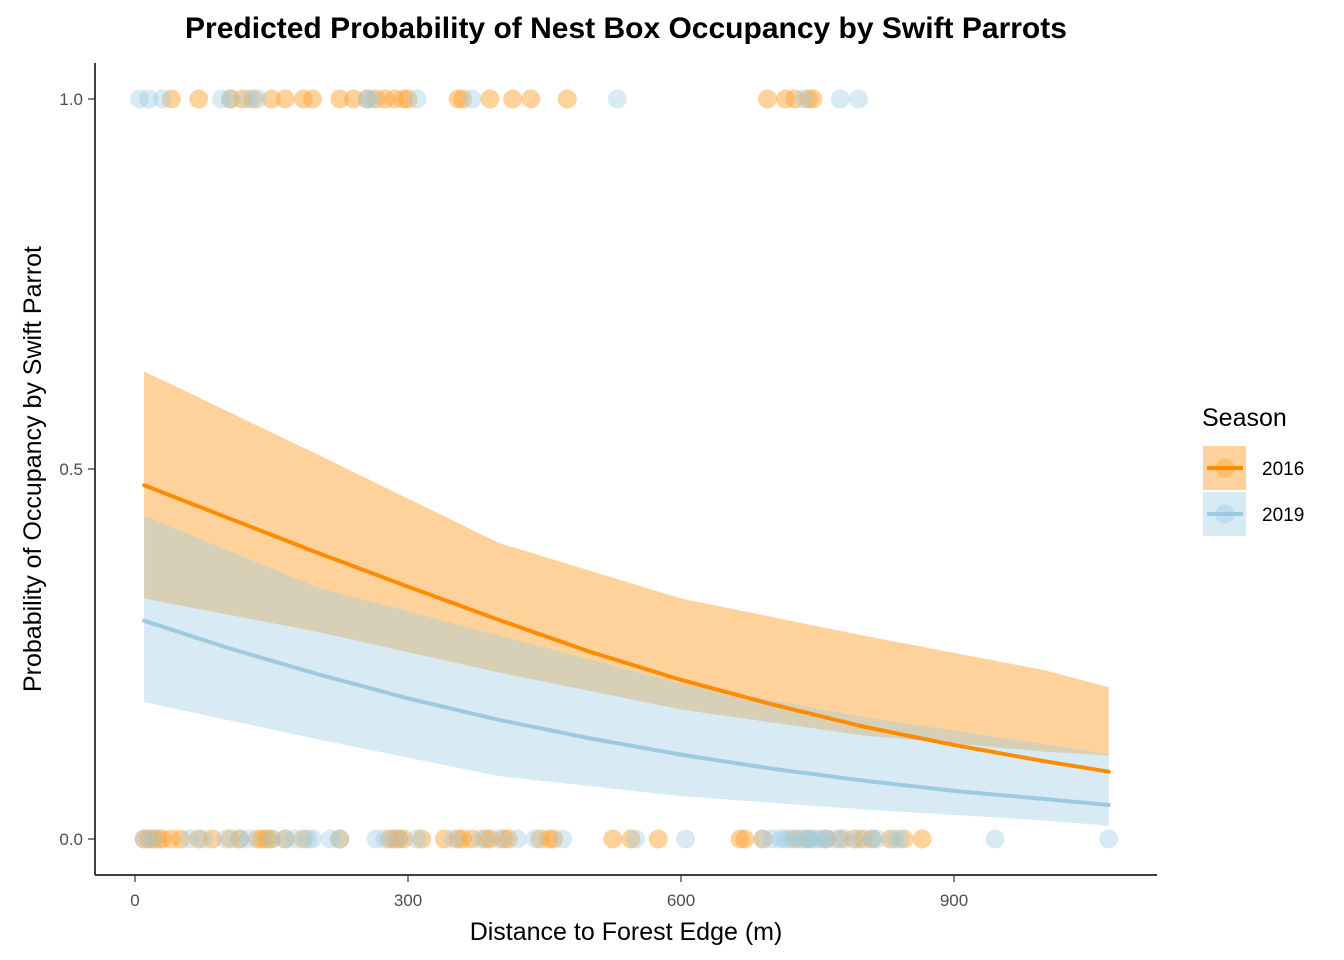 The width and height of the screenshot is (1344, 960). Describe the element at coordinates (71, 839) in the screenshot. I see `y-tick-label: 0.0` at that location.